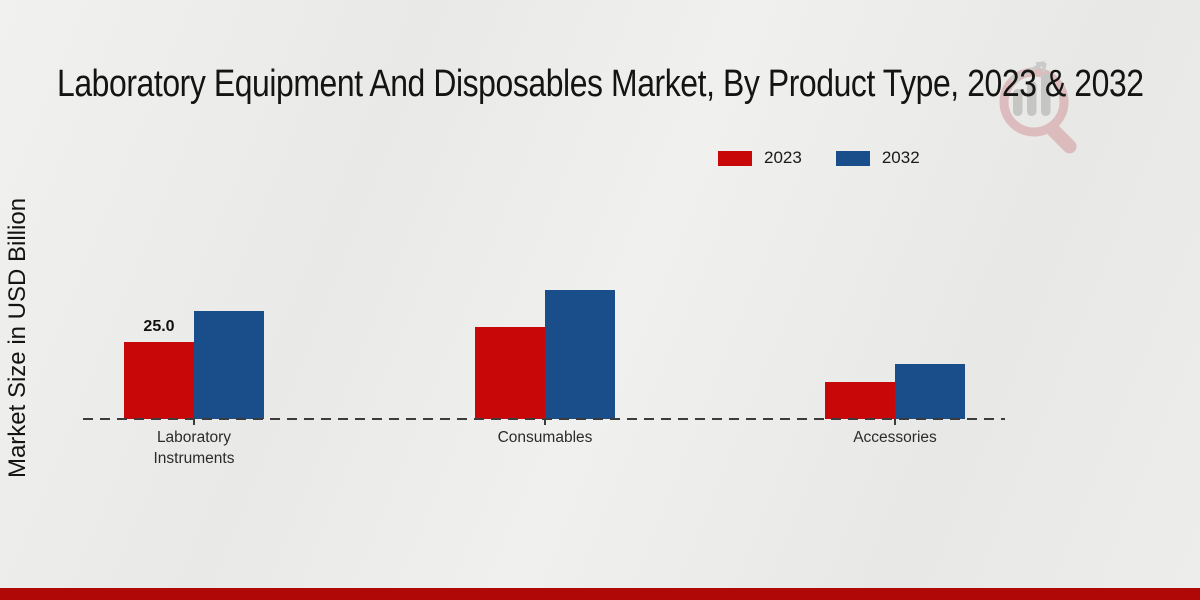 The height and width of the screenshot is (600, 1200). Describe the element at coordinates (819, 158) in the screenshot. I see `legend: 2023 2032` at that location.